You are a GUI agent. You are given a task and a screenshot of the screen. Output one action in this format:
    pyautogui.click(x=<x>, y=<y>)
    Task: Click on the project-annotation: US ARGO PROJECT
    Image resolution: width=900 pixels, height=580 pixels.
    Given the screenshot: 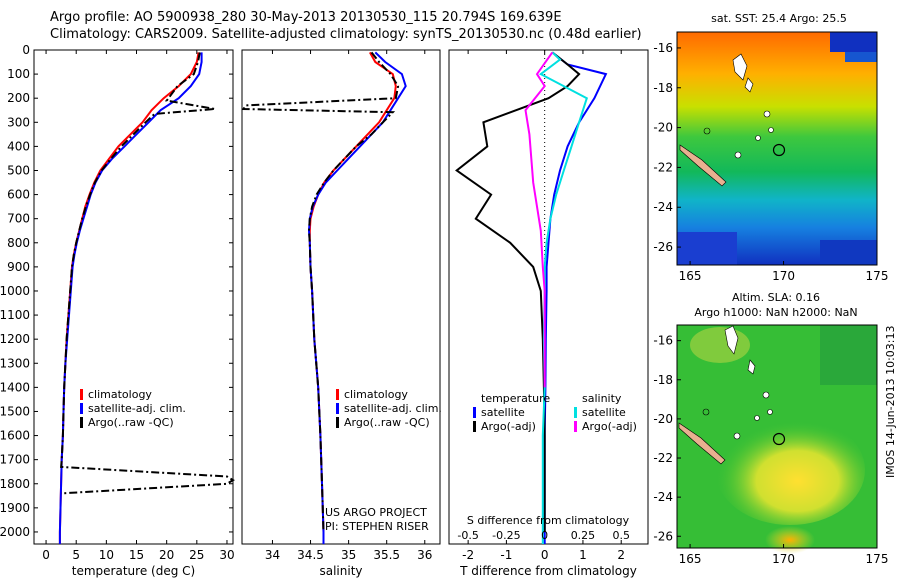 What is the action you would take?
    pyautogui.click(x=376, y=512)
    